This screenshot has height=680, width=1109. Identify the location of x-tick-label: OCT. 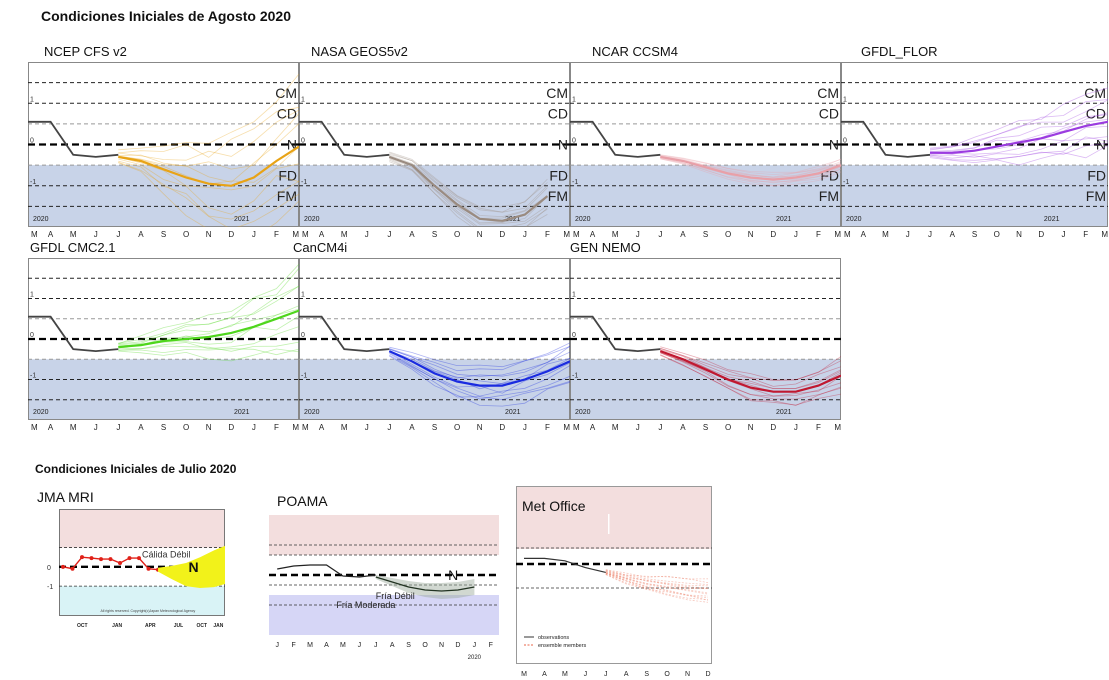
(82, 626).